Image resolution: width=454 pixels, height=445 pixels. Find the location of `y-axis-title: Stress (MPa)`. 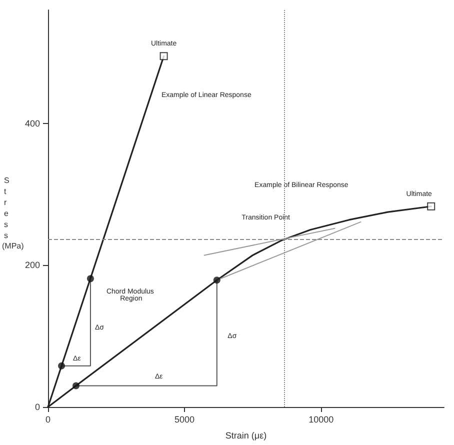

y-axis-title: Stress (MPa) is located at coordinates (13, 213).